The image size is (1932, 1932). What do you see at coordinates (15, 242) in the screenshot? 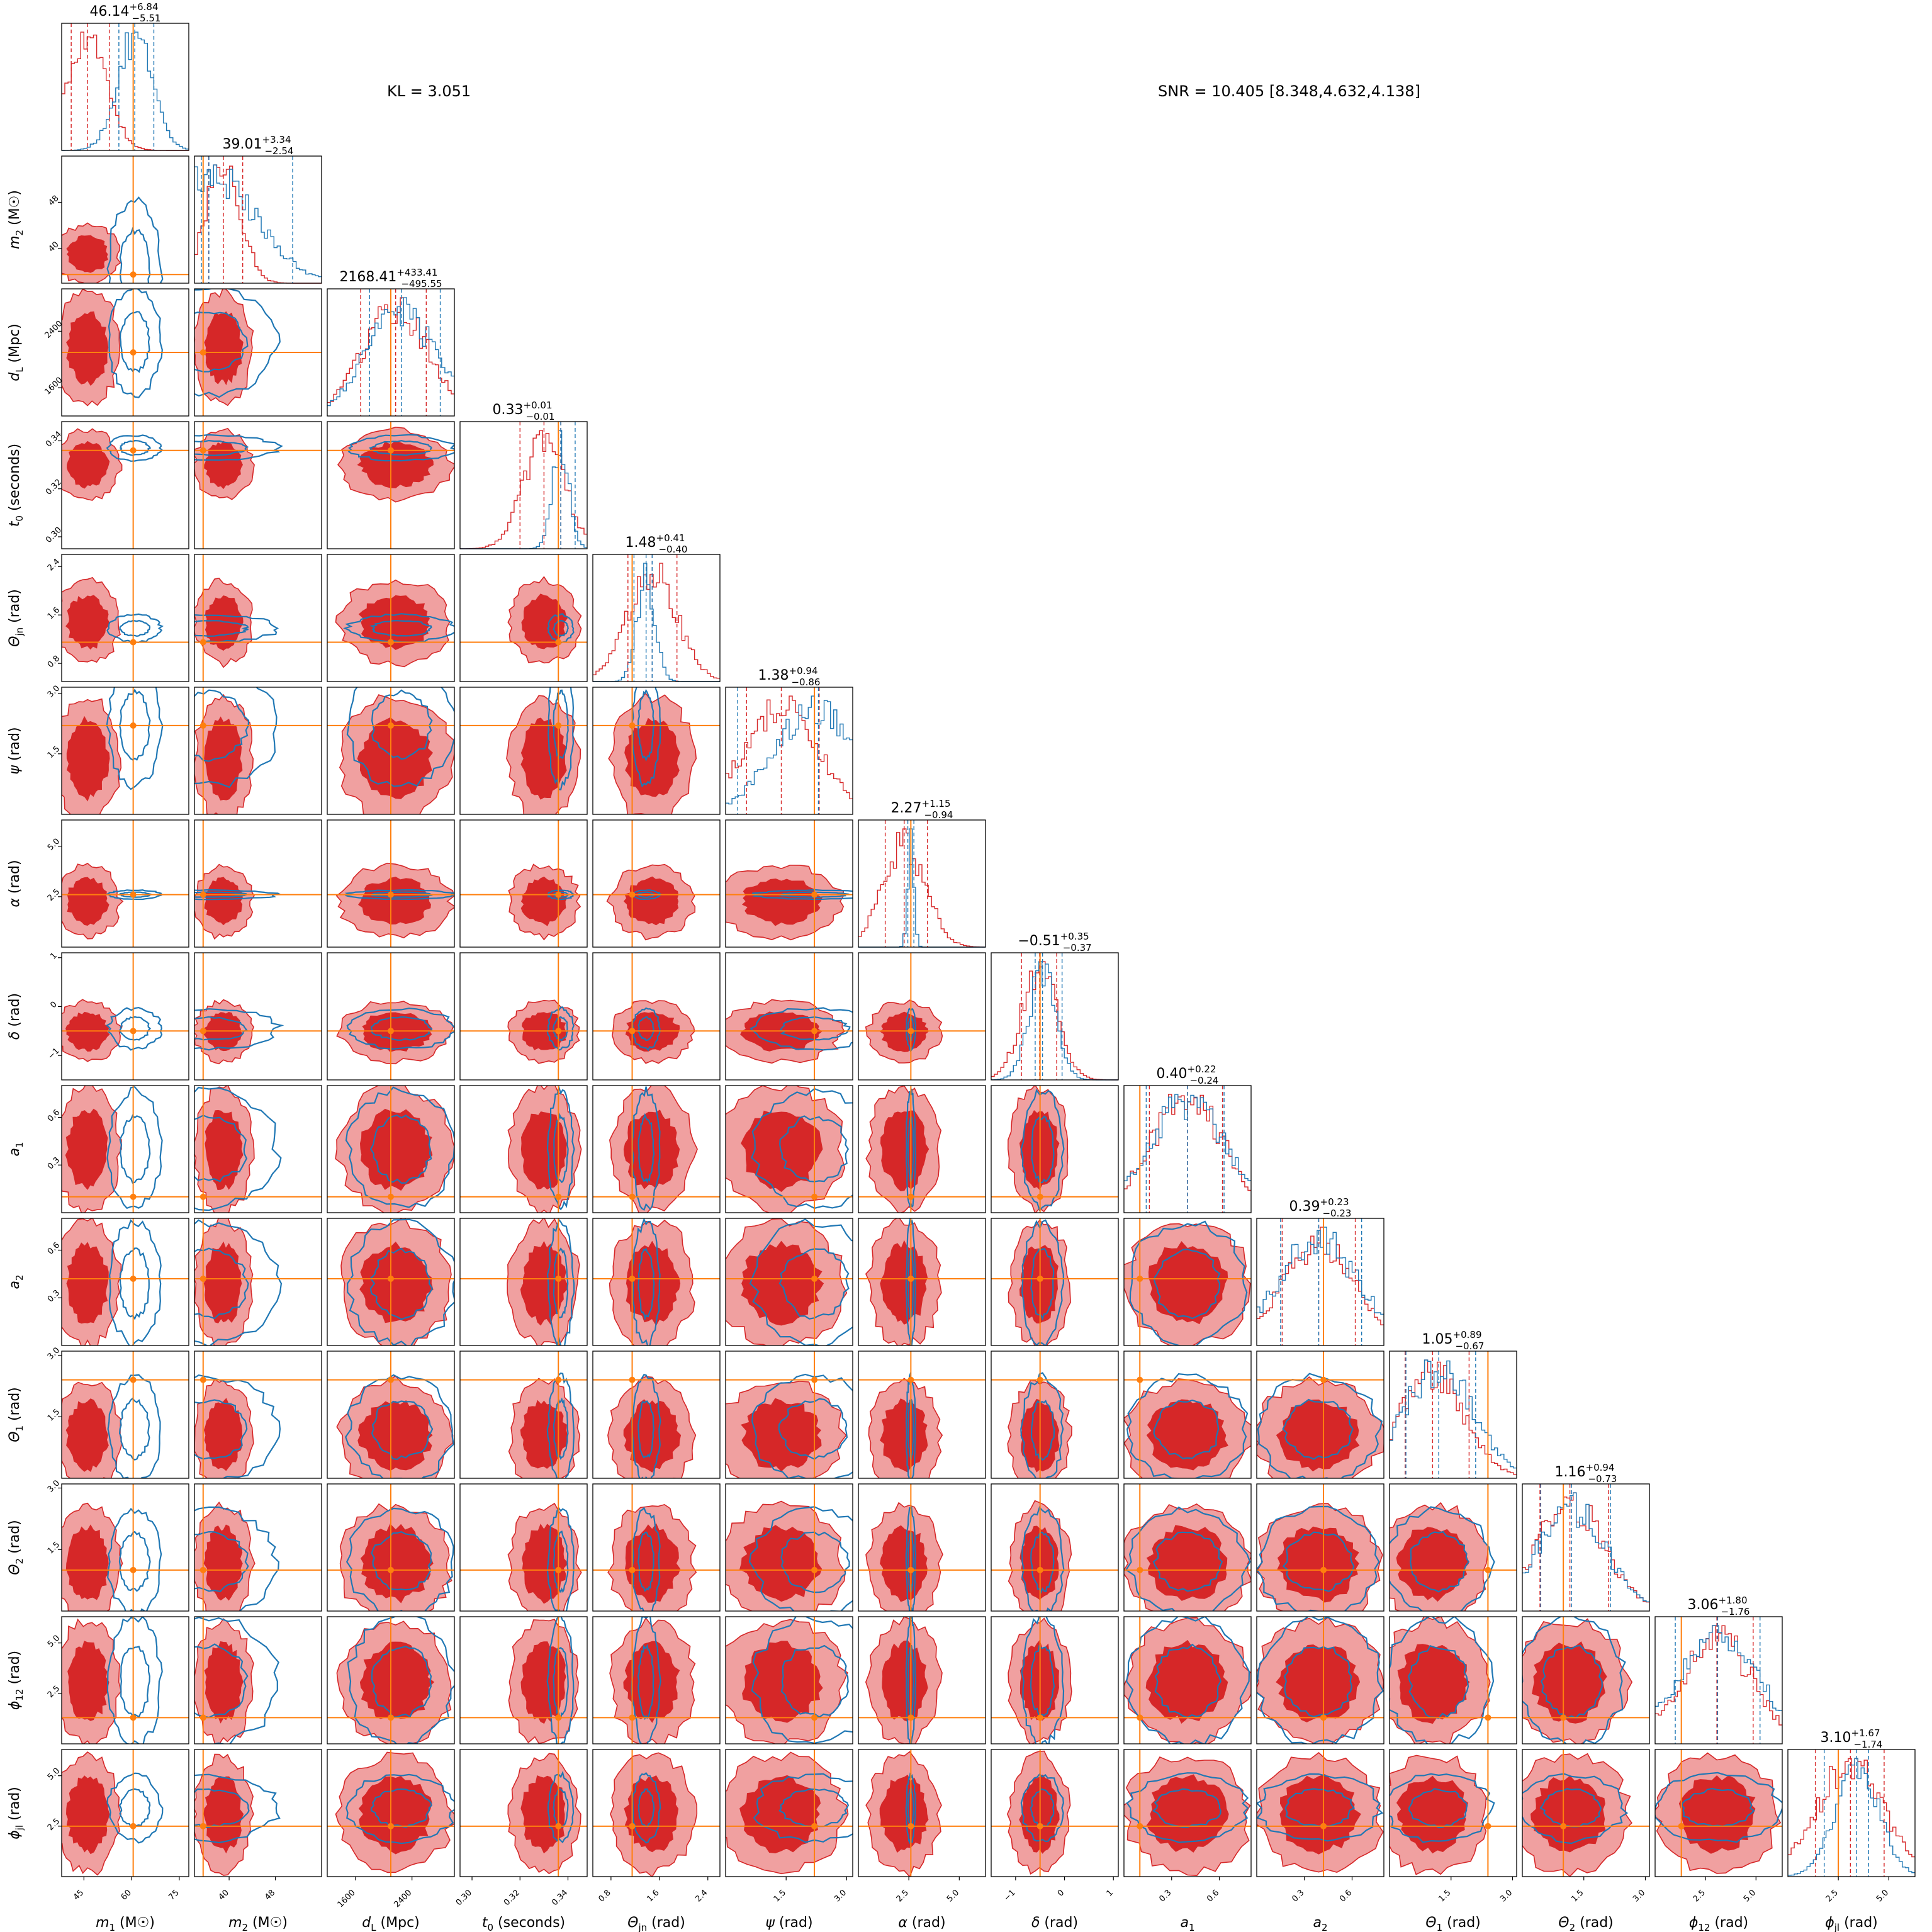
I see `y-axis-label-main-1: m` at bounding box center [15, 242].